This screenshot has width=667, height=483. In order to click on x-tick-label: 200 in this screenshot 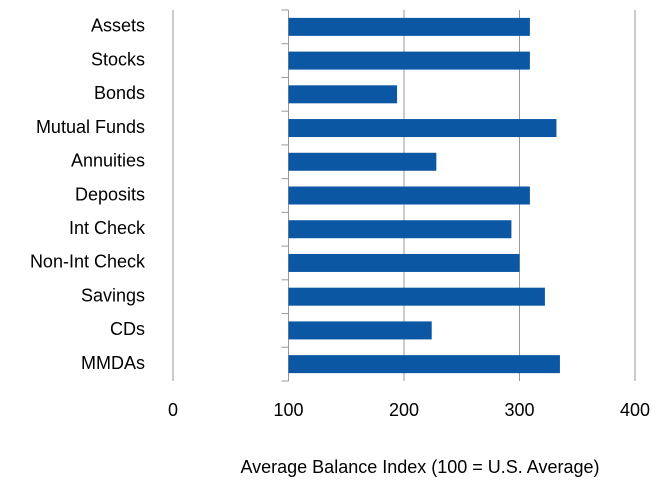, I will do `click(404, 410)`.